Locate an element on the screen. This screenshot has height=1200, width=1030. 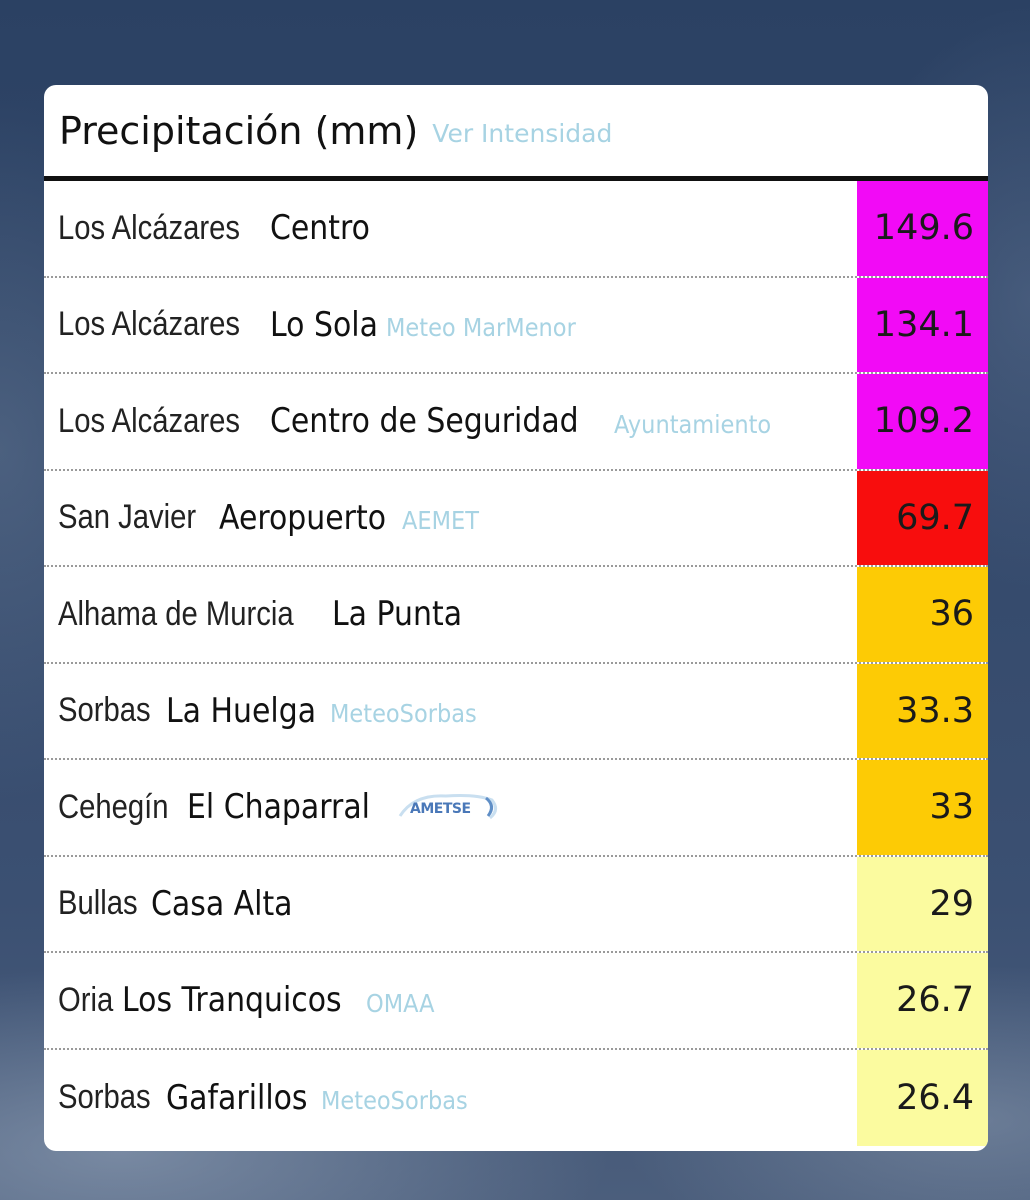
station-label: San Javier Aeropuerto AEMET is located at coordinates (450, 518).